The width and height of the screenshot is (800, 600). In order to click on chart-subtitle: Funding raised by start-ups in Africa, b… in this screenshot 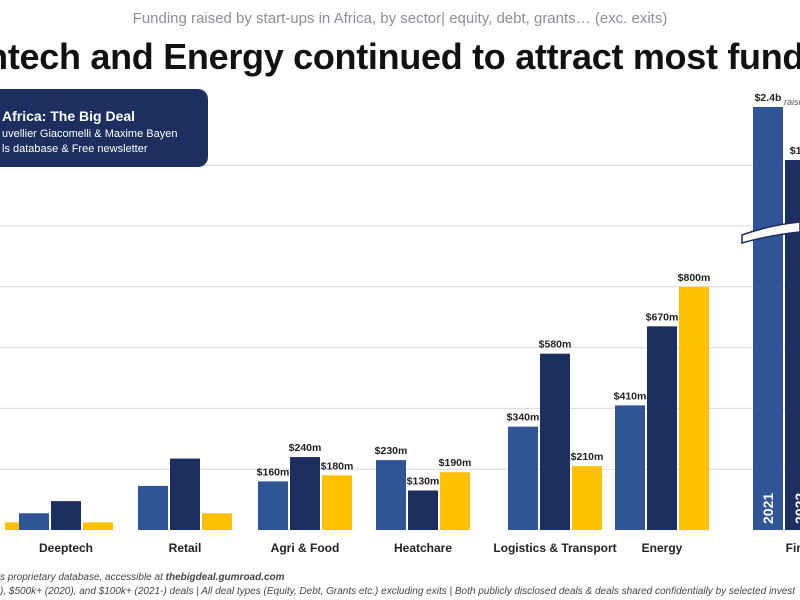, I will do `click(400, 18)`.